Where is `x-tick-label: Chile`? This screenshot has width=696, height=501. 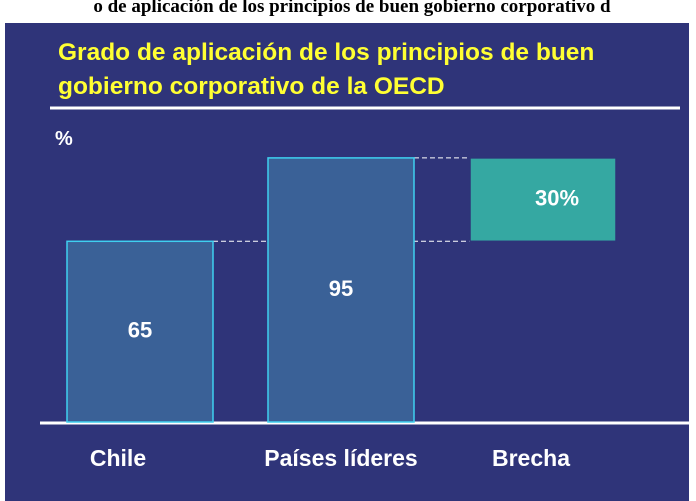
x-tick-label: Chile is located at coordinates (118, 458).